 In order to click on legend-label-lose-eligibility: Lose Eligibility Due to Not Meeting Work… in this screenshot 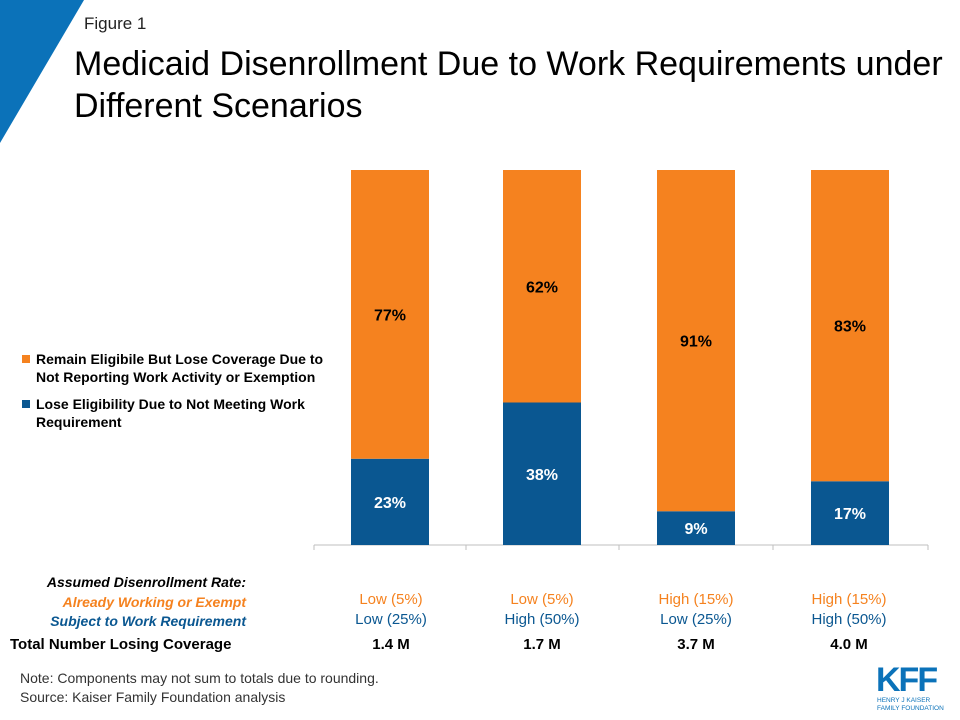, I will do `click(170, 413)`.